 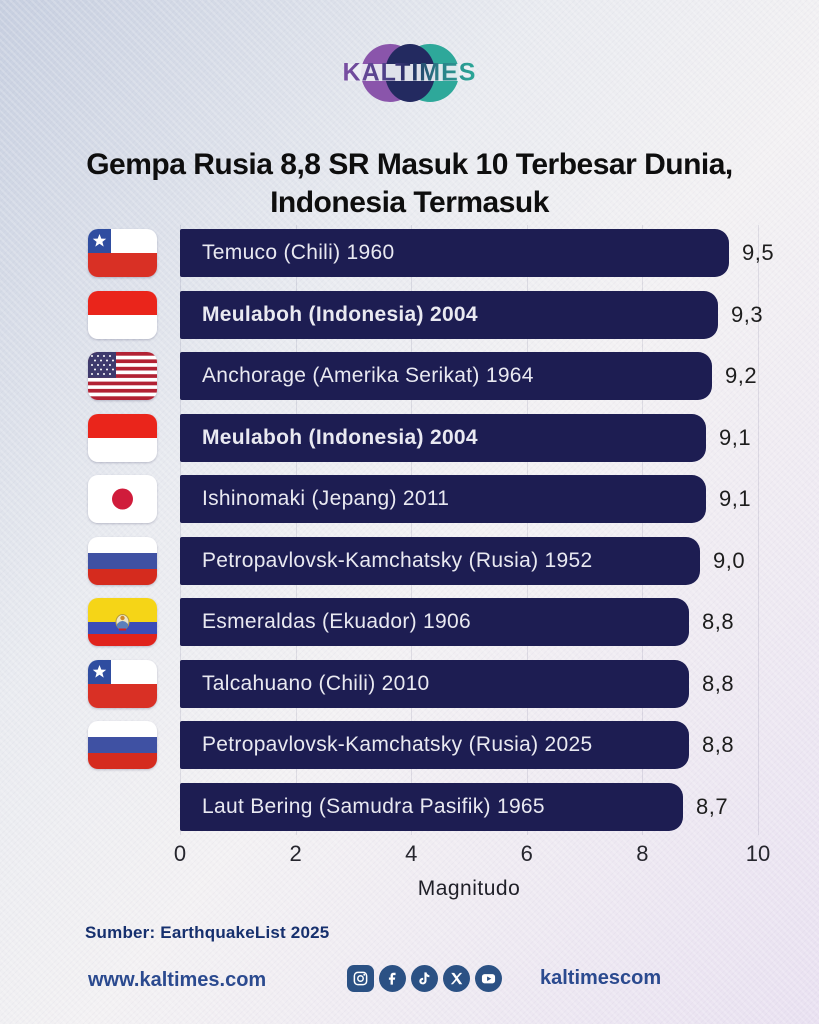 What do you see at coordinates (397, 560) in the screenshot?
I see `earthquake-label: Petropavlovsk-Kamchatsky (Rusia) 1952` at bounding box center [397, 560].